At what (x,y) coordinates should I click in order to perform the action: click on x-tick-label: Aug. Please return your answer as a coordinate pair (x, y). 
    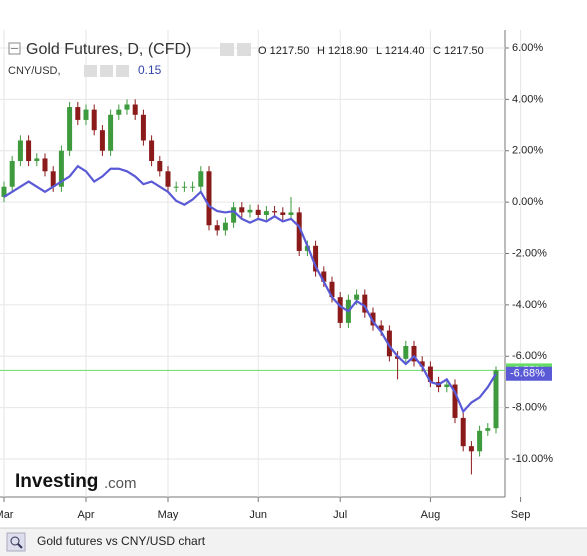
    Looking at the image, I should click on (431, 515).